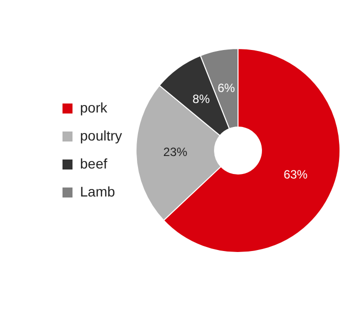  Describe the element at coordinates (227, 88) in the screenshot. I see `data-label: 6%` at that location.